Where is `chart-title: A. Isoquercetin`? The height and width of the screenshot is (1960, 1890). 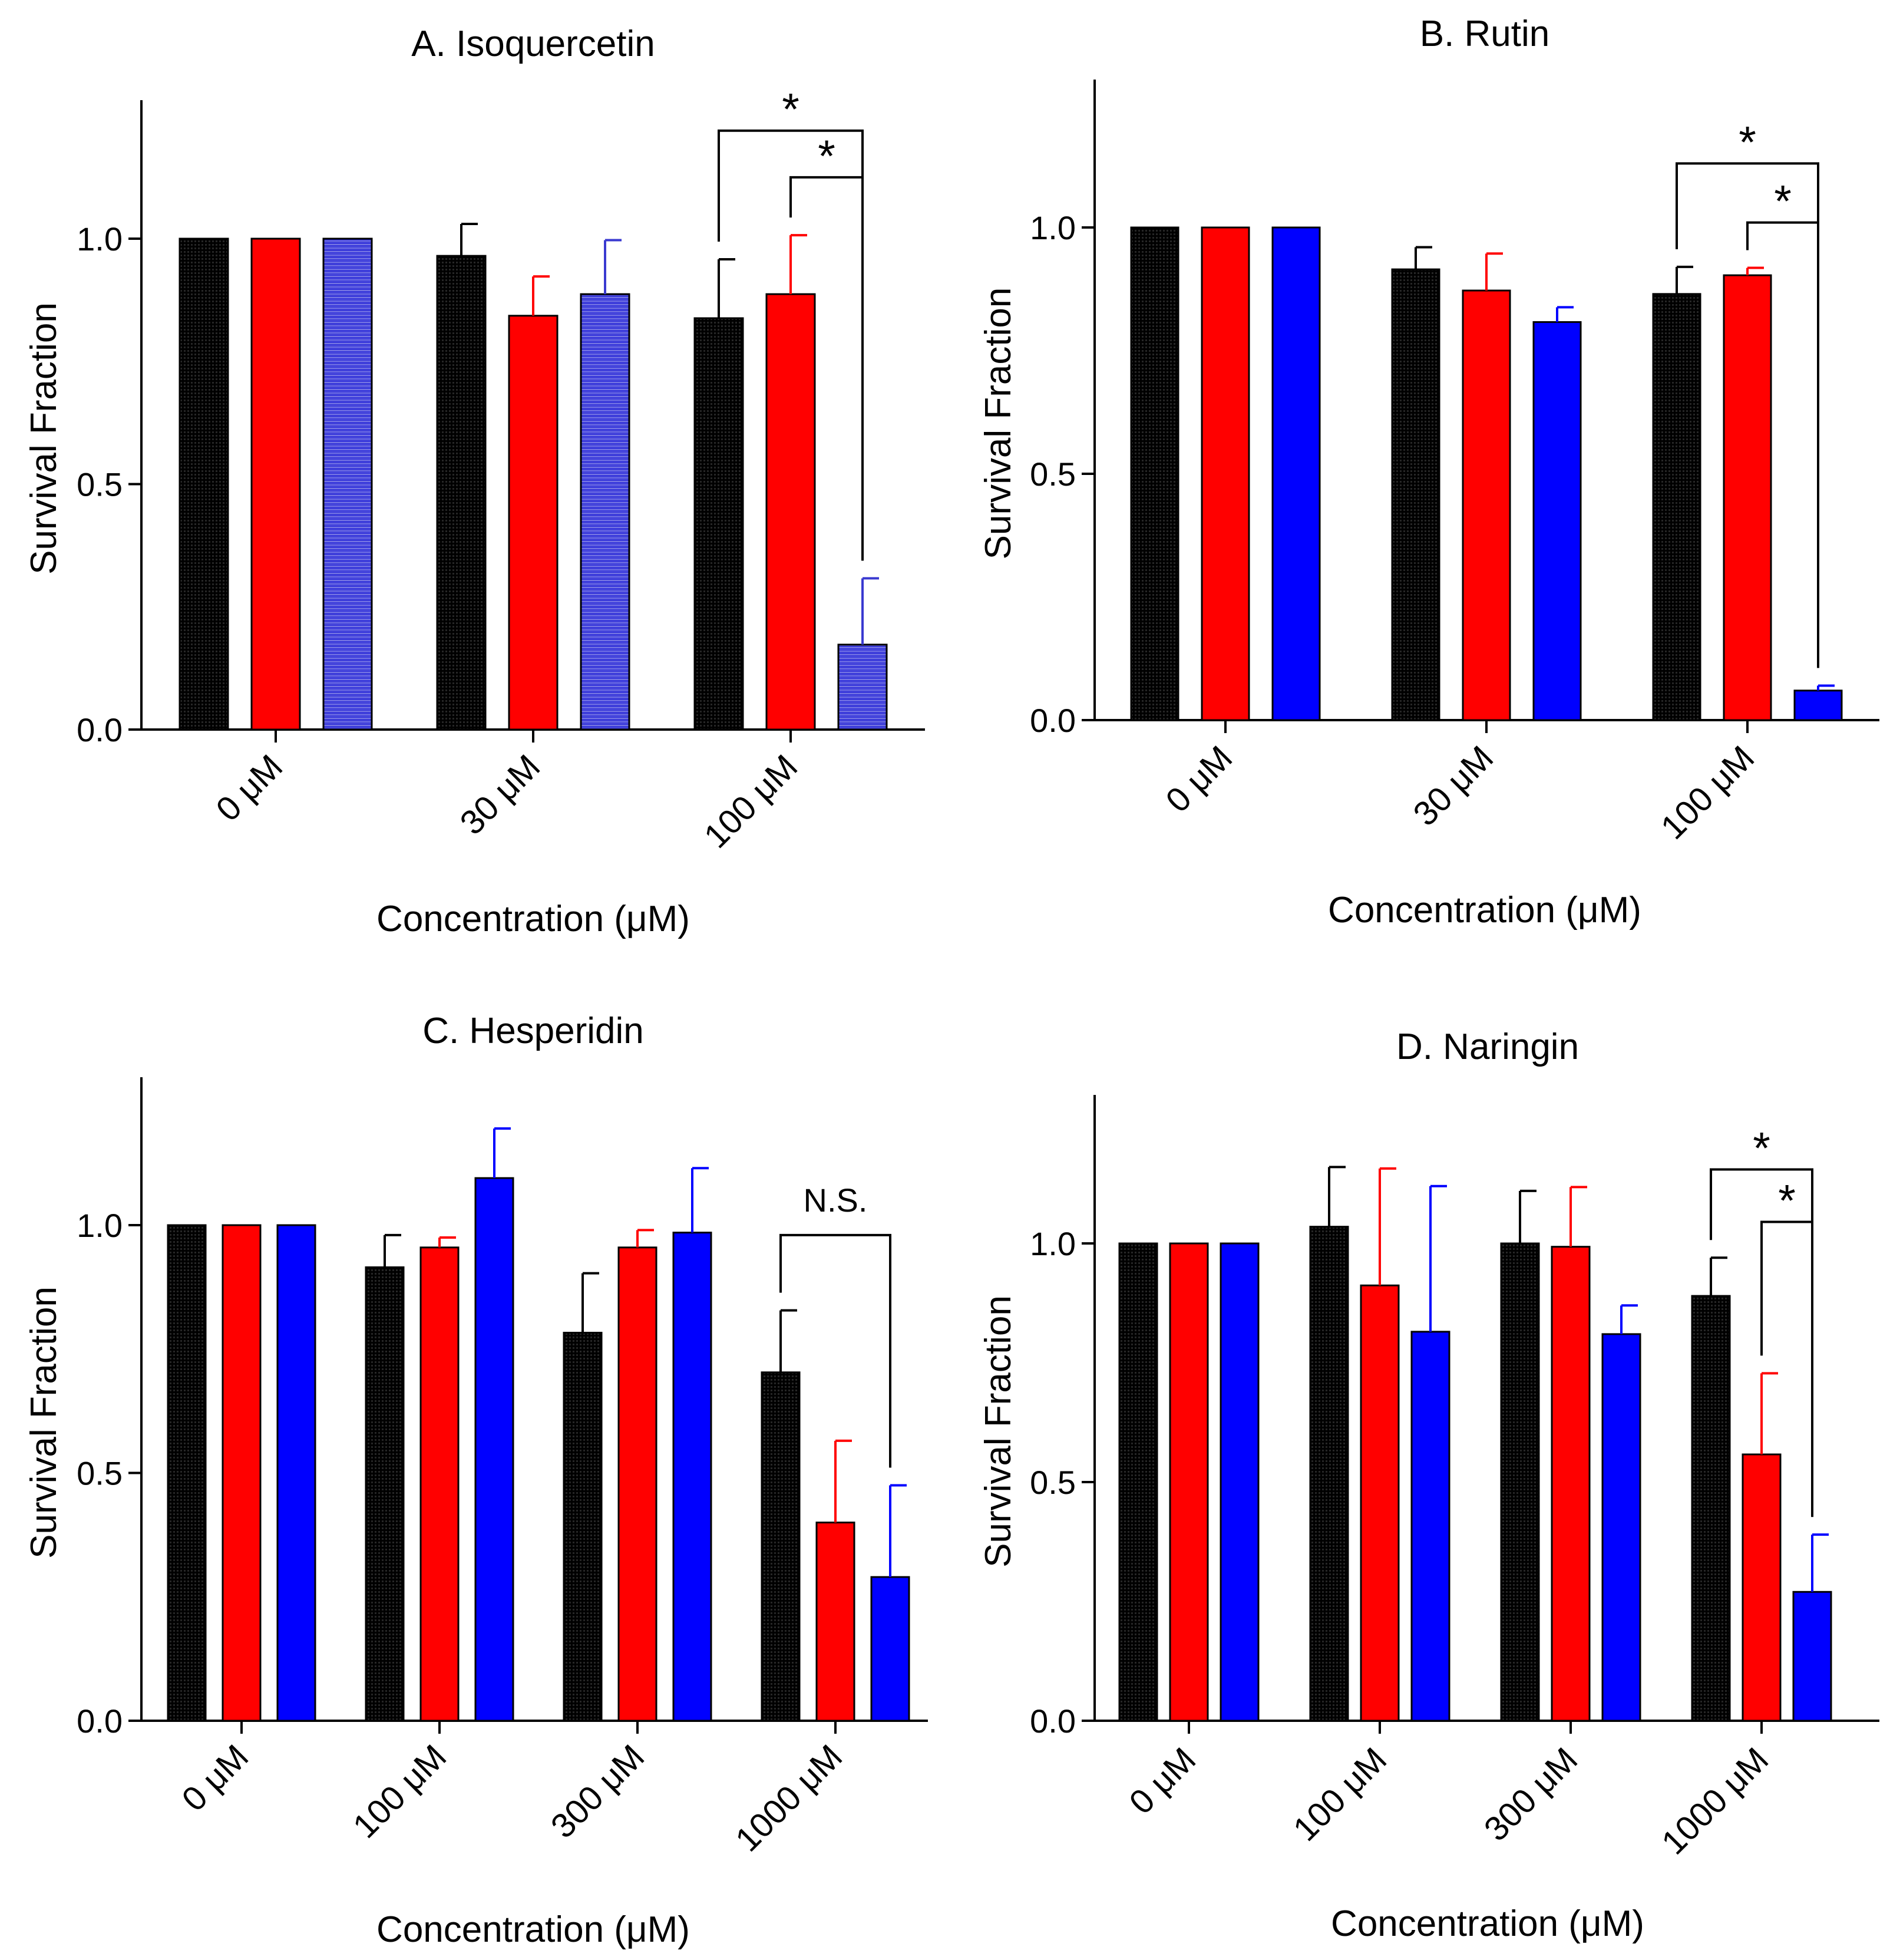 chart-title: A. Isoquercetin is located at coordinates (533, 44).